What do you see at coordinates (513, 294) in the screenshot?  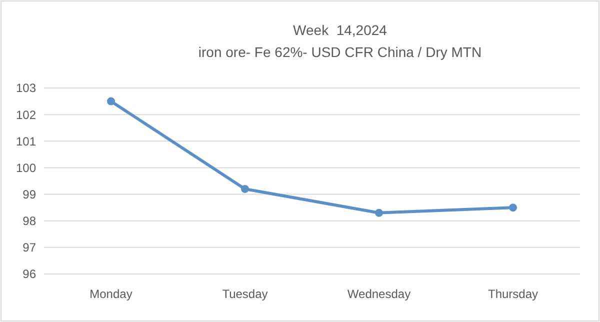 I see `x-tick-label: Thursday` at bounding box center [513, 294].